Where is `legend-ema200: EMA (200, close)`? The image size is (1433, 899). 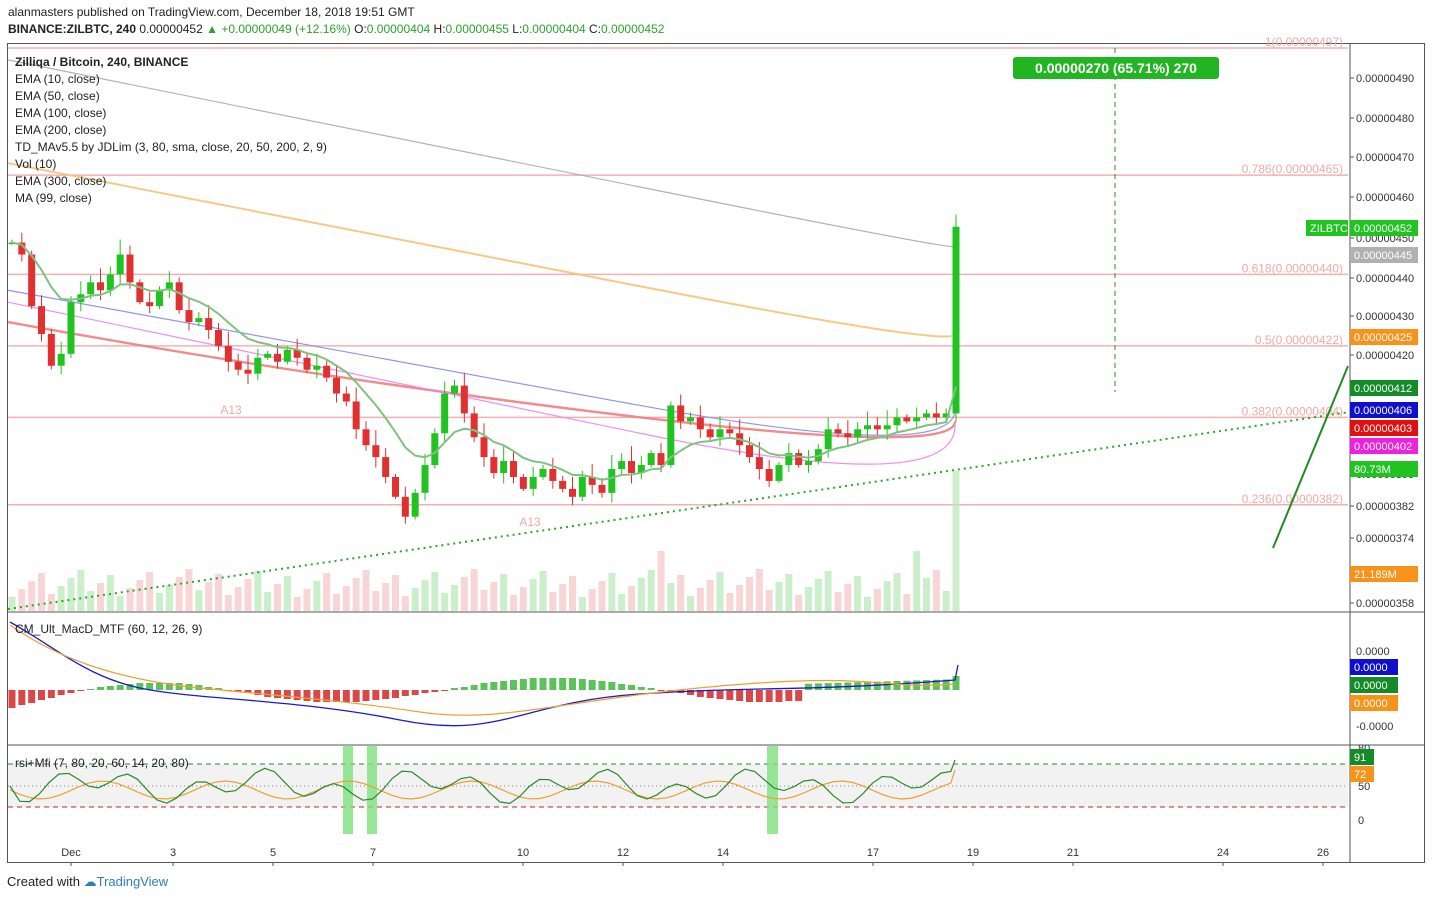 legend-ema200: EMA (200, close) is located at coordinates (61, 130).